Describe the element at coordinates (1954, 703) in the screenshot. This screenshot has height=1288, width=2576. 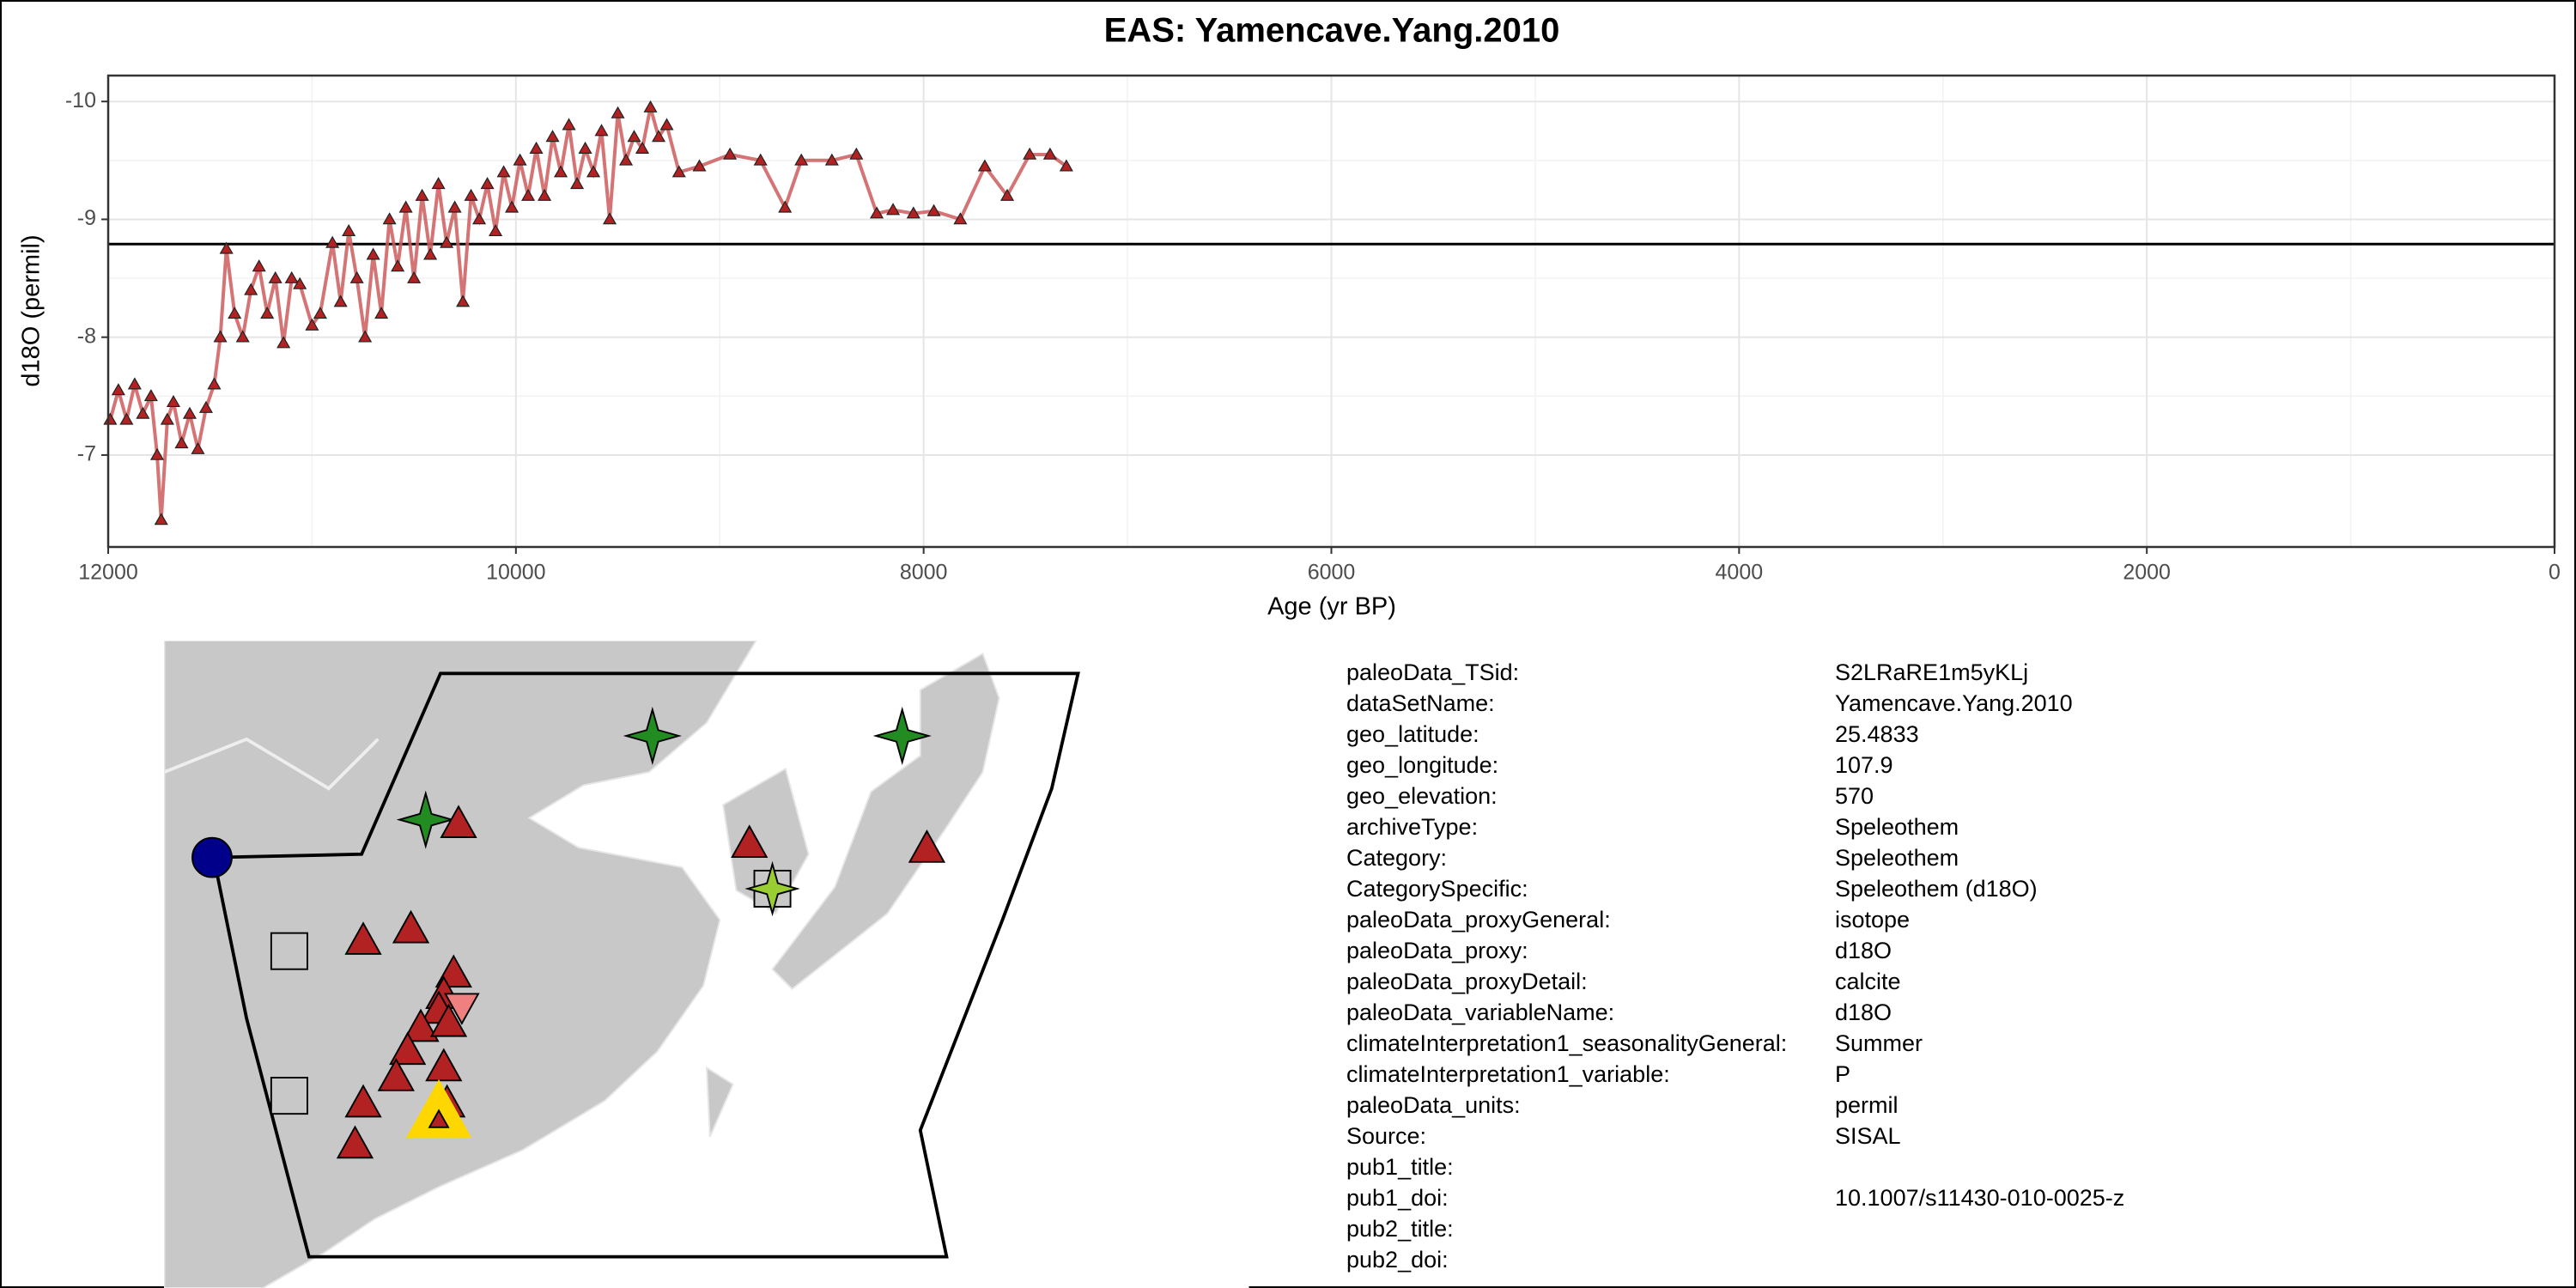
I see `metadata-value: Yamencave.Yang.2010` at that location.